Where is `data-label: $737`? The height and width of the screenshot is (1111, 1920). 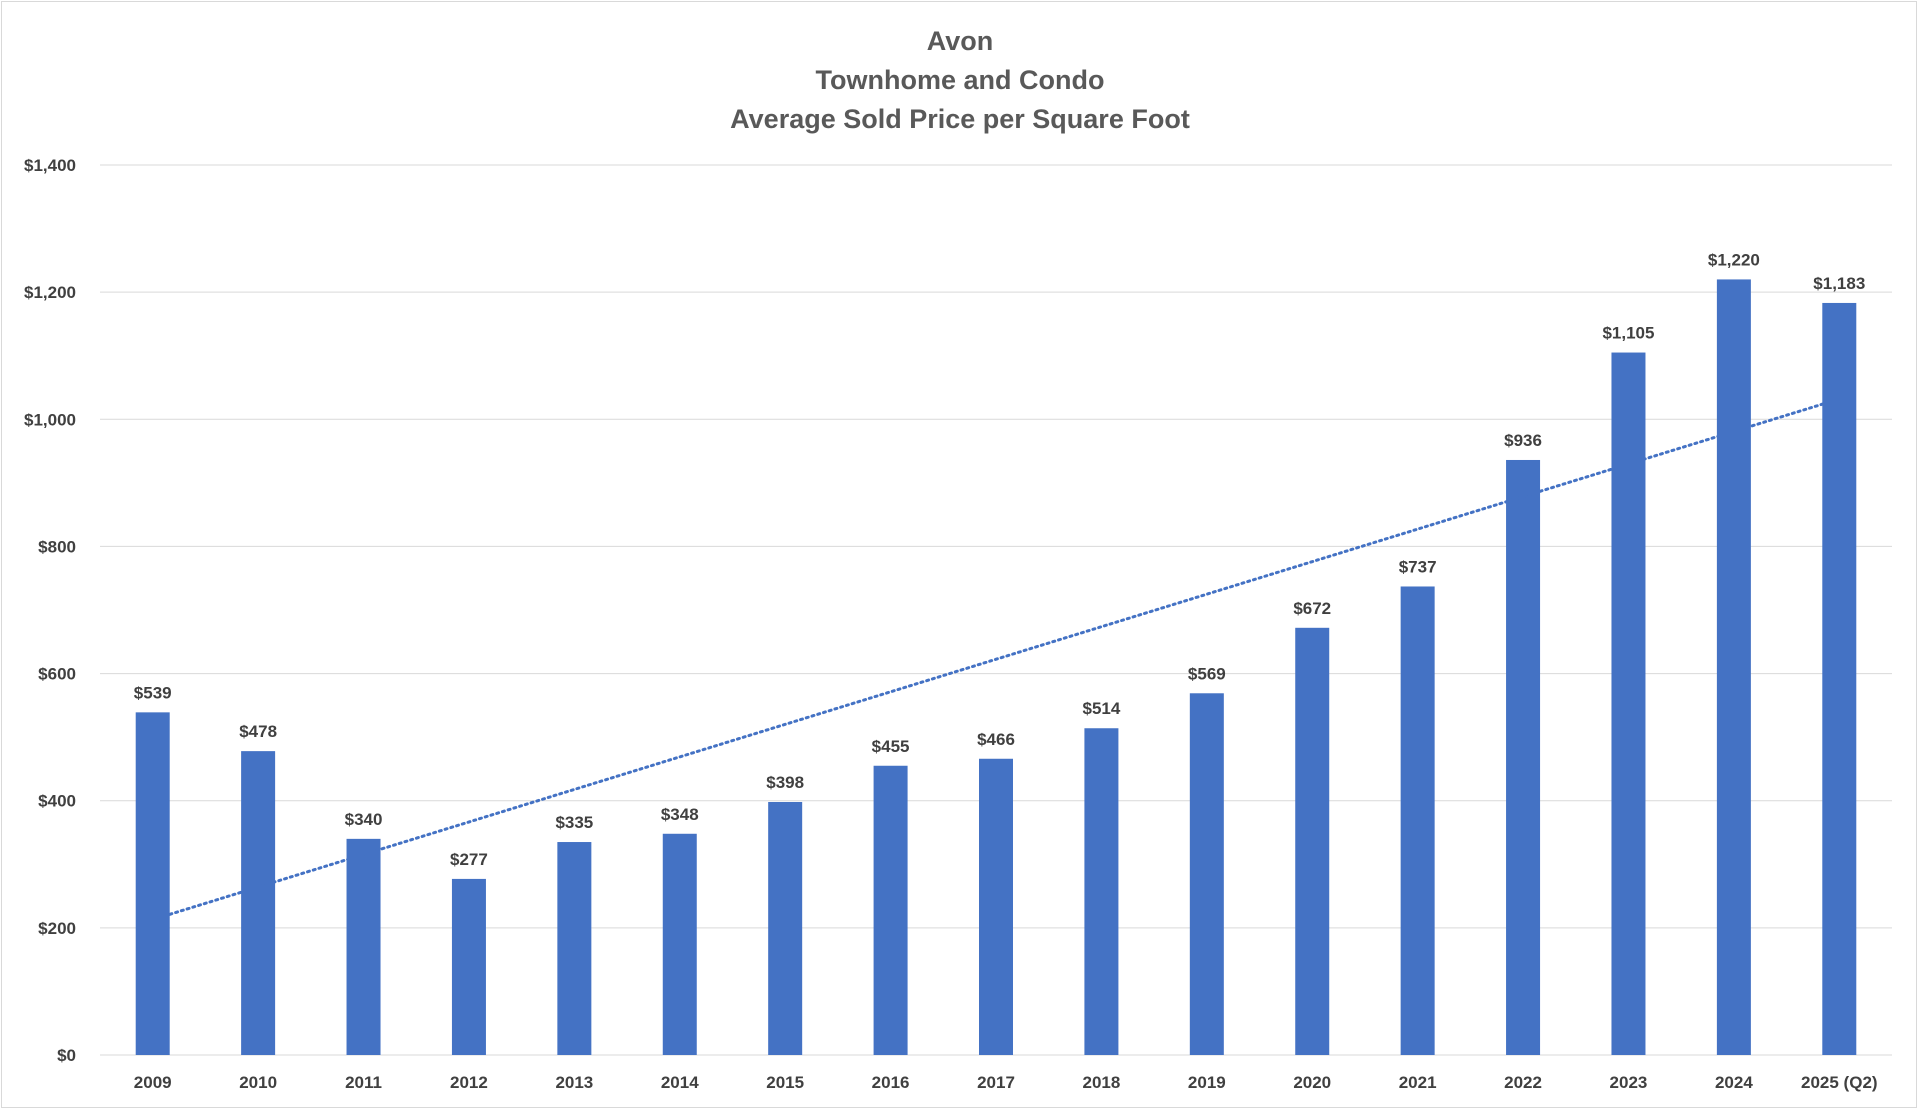
data-label: $737 is located at coordinates (1418, 566).